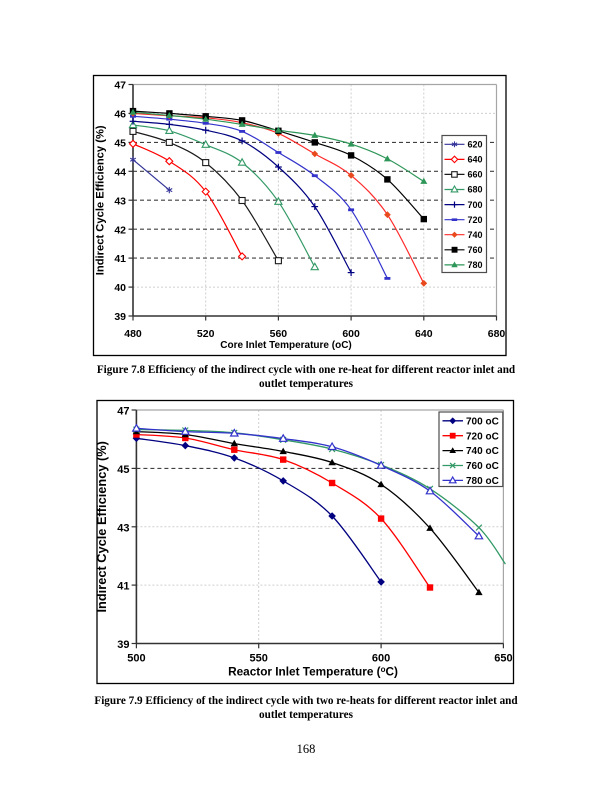 Image resolution: width=612 pixels, height=792 pixels. Describe the element at coordinates (503, 659) in the screenshot. I see `svg-text: 650` at that location.